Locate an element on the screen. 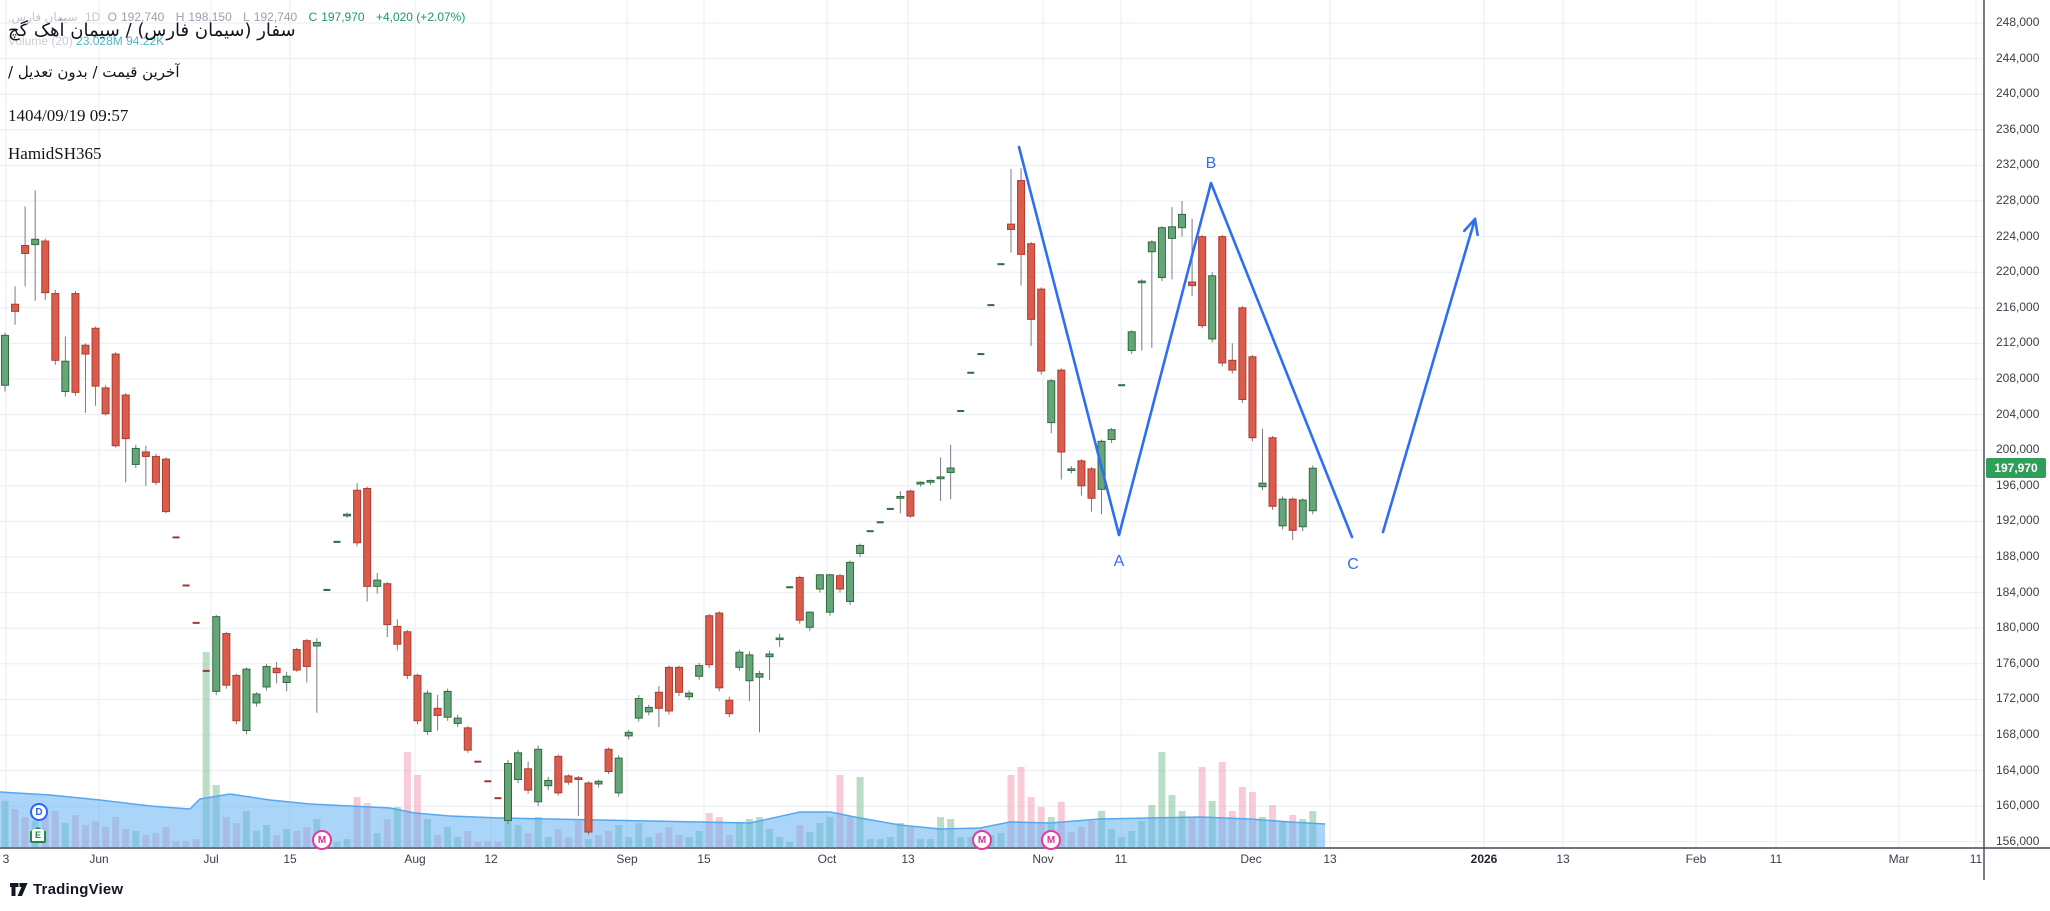  time-tick: 2026 is located at coordinates (1484, 859).